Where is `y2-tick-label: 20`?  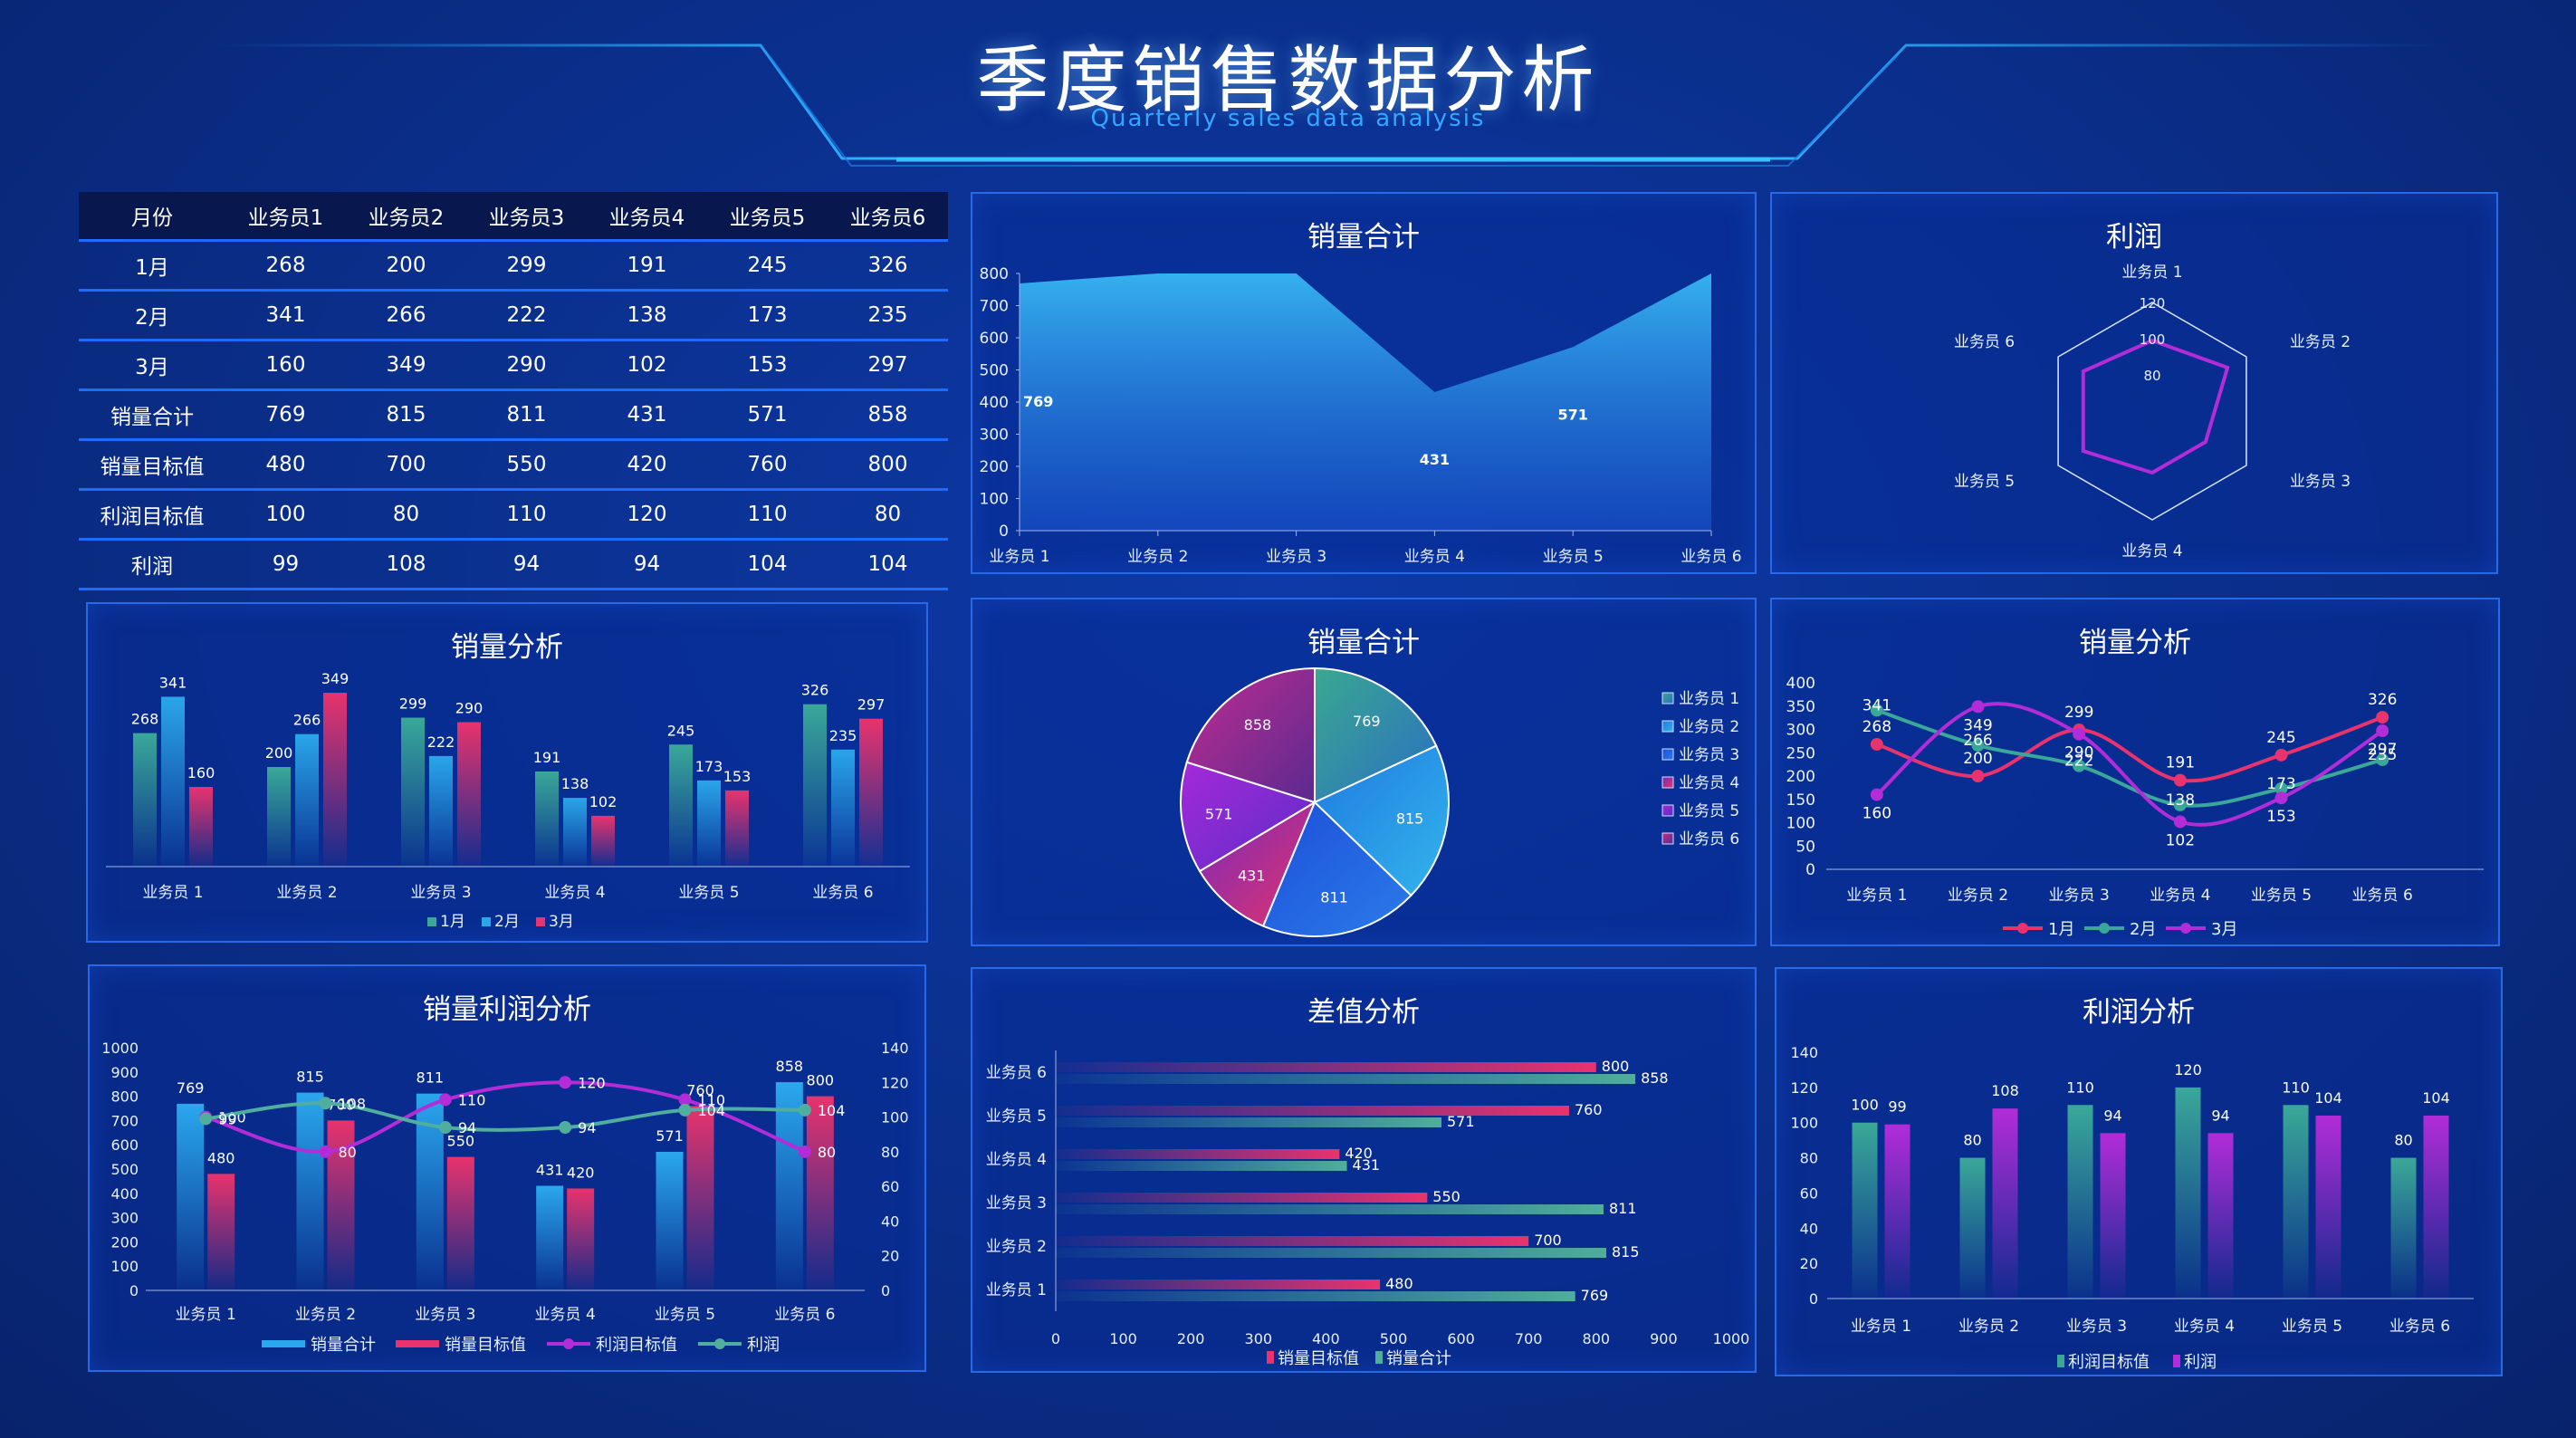 y2-tick-label: 20 is located at coordinates (890, 1256).